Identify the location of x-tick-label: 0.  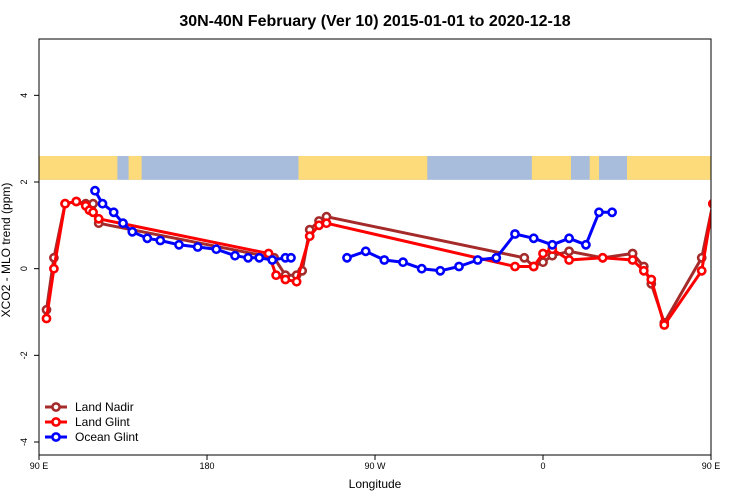
(542, 466).